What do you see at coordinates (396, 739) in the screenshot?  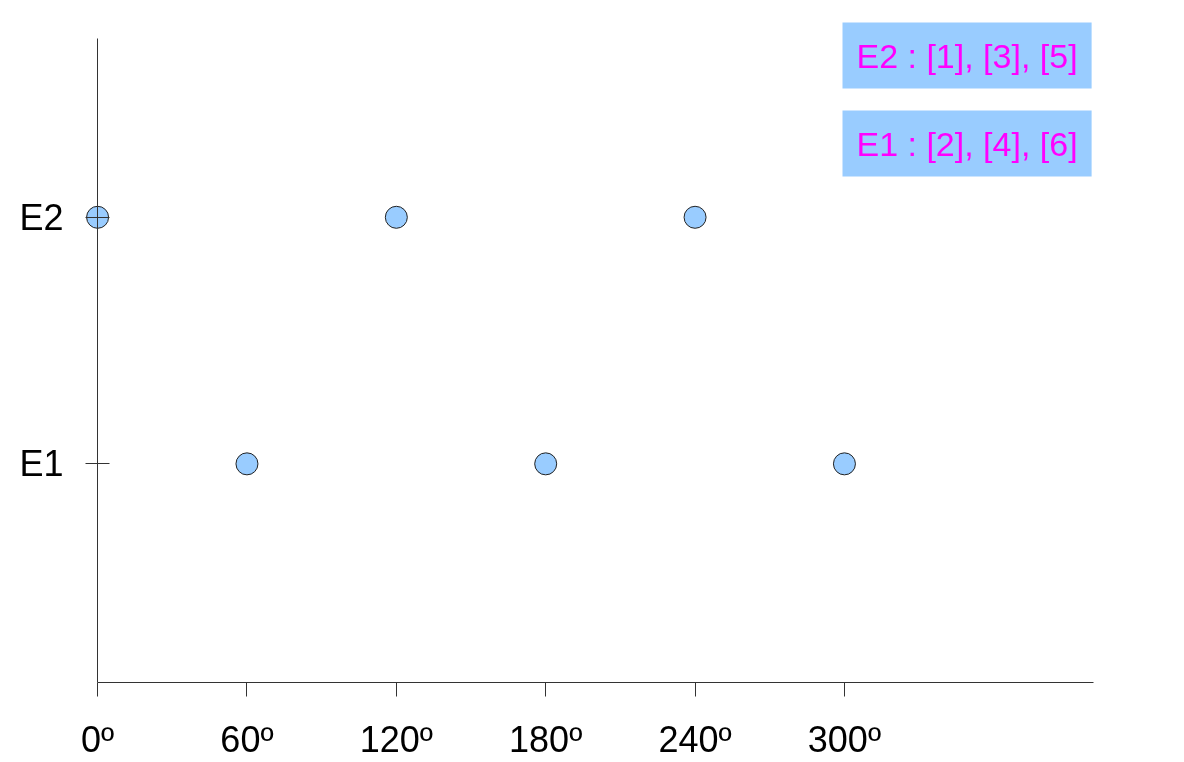 I see `x-tick-label: 120º` at bounding box center [396, 739].